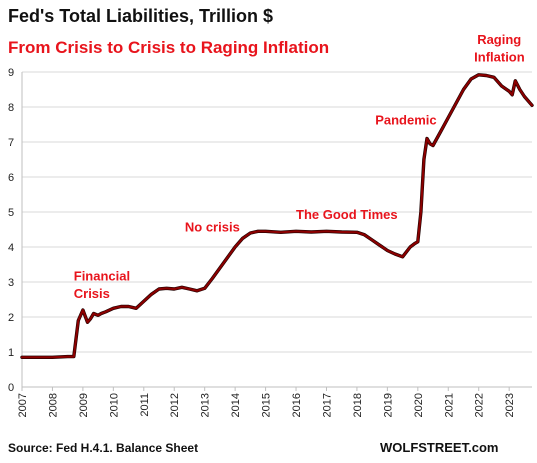  I want to click on annotation-label: Raging, so click(499, 39).